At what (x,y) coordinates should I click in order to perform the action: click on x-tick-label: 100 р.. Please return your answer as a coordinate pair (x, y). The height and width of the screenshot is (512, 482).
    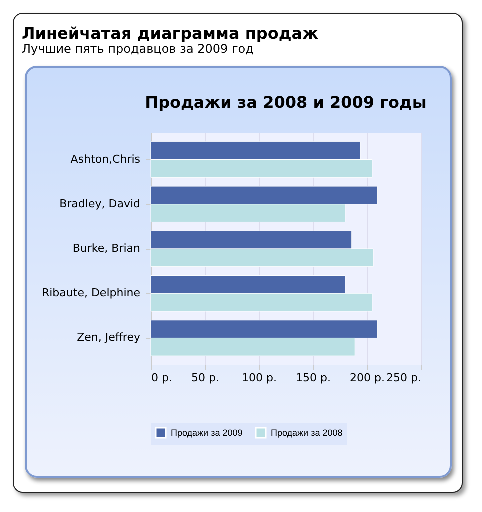
    Looking at the image, I should click on (259, 378).